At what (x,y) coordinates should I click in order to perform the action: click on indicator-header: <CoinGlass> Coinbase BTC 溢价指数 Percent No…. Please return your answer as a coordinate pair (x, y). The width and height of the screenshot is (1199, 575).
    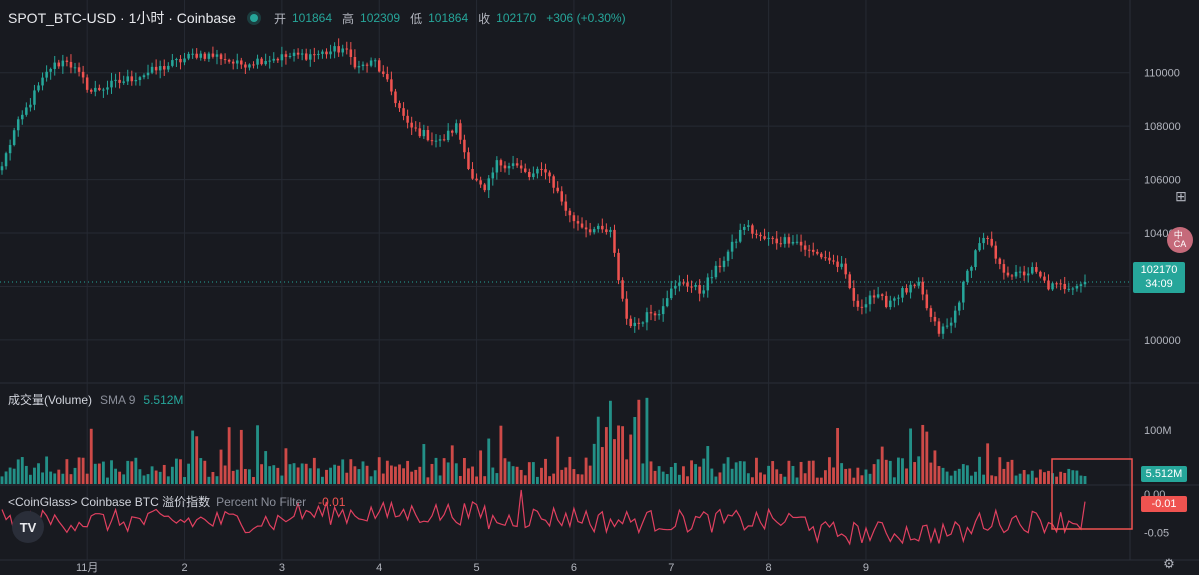
    Looking at the image, I should click on (176, 501).